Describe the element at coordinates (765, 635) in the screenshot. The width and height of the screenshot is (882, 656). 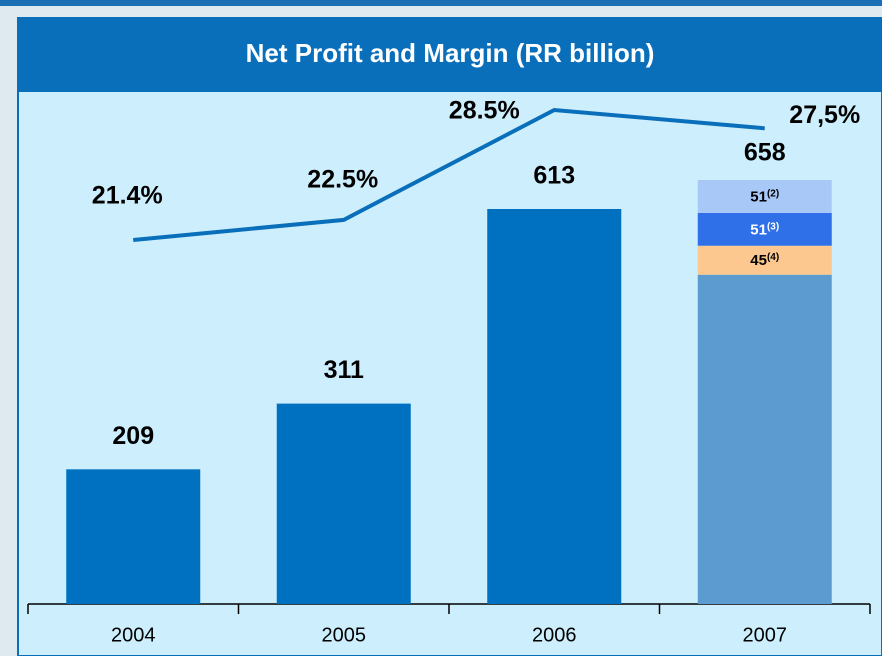
I see `x-tick-label: 2007` at that location.